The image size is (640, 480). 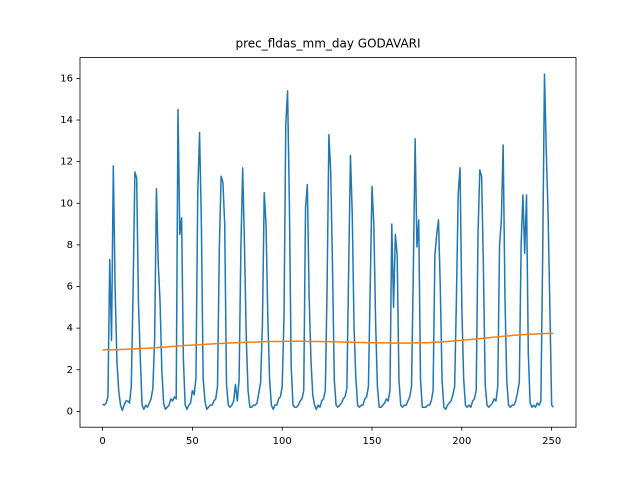 I want to click on y-tick-label: 6, so click(x=70, y=287).